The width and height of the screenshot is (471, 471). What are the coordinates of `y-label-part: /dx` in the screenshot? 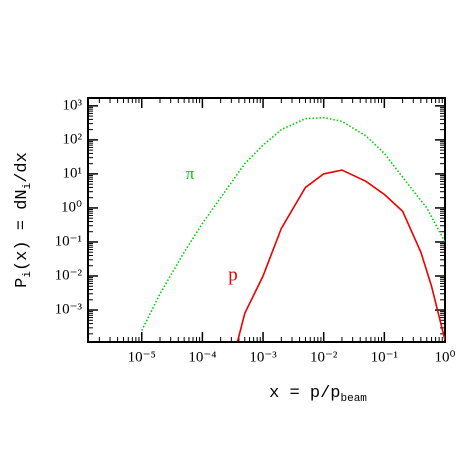 It's located at (22, 167).